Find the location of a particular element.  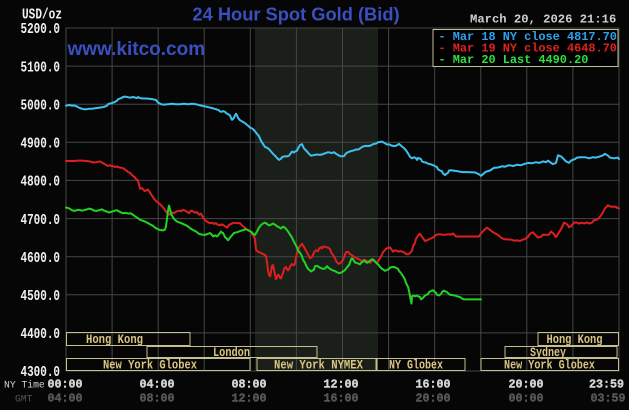

svg-text: 4300.0 is located at coordinates (41, 373).